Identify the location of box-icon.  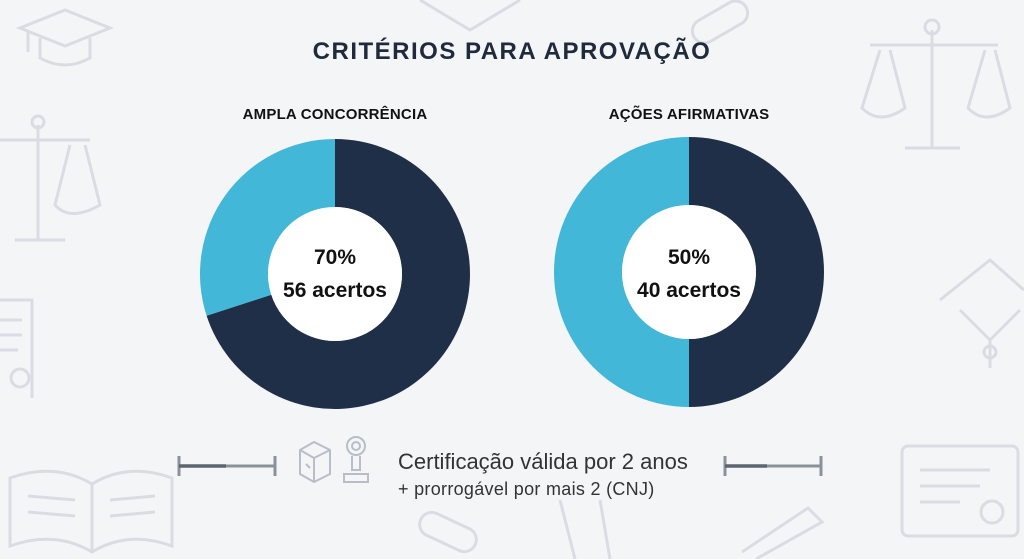
(315, 462).